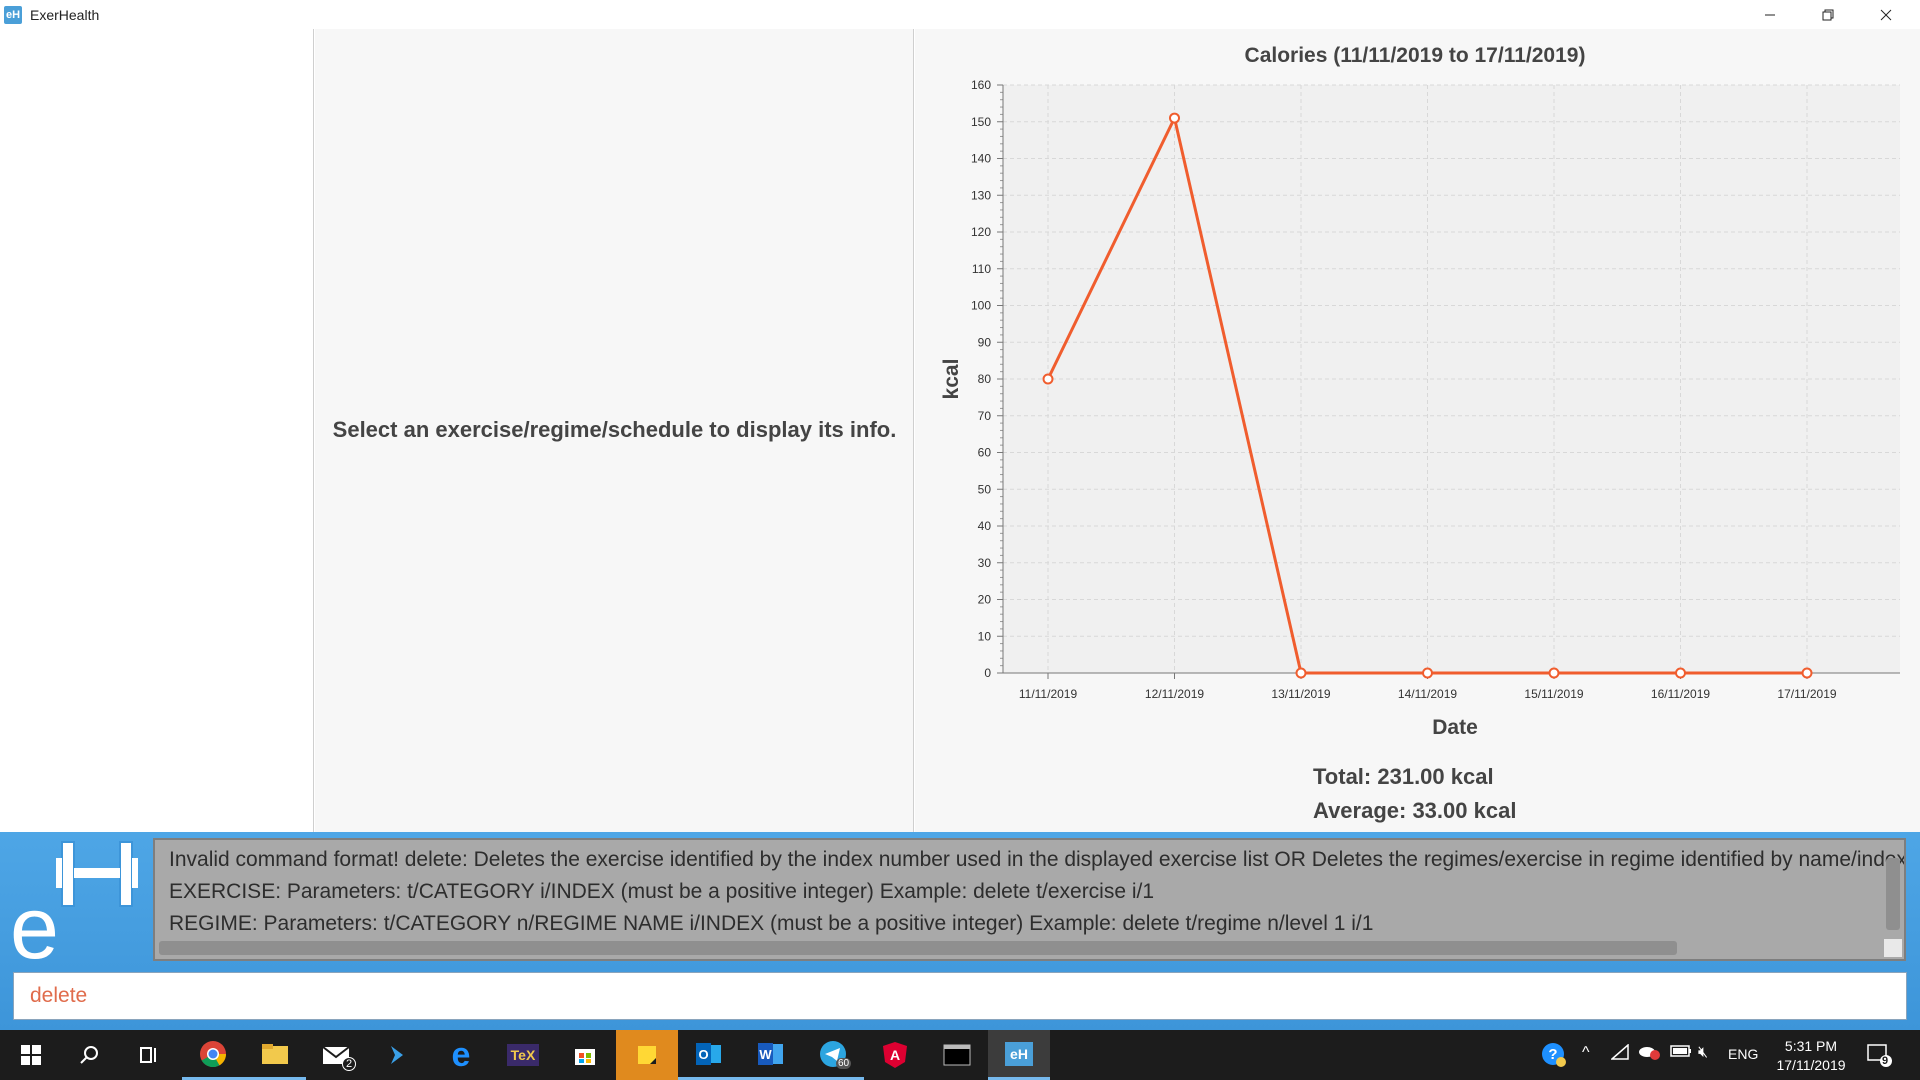 This screenshot has width=1920, height=1080. Describe the element at coordinates (1893, 894) in the screenshot. I see `vertical-scrollbar` at that location.